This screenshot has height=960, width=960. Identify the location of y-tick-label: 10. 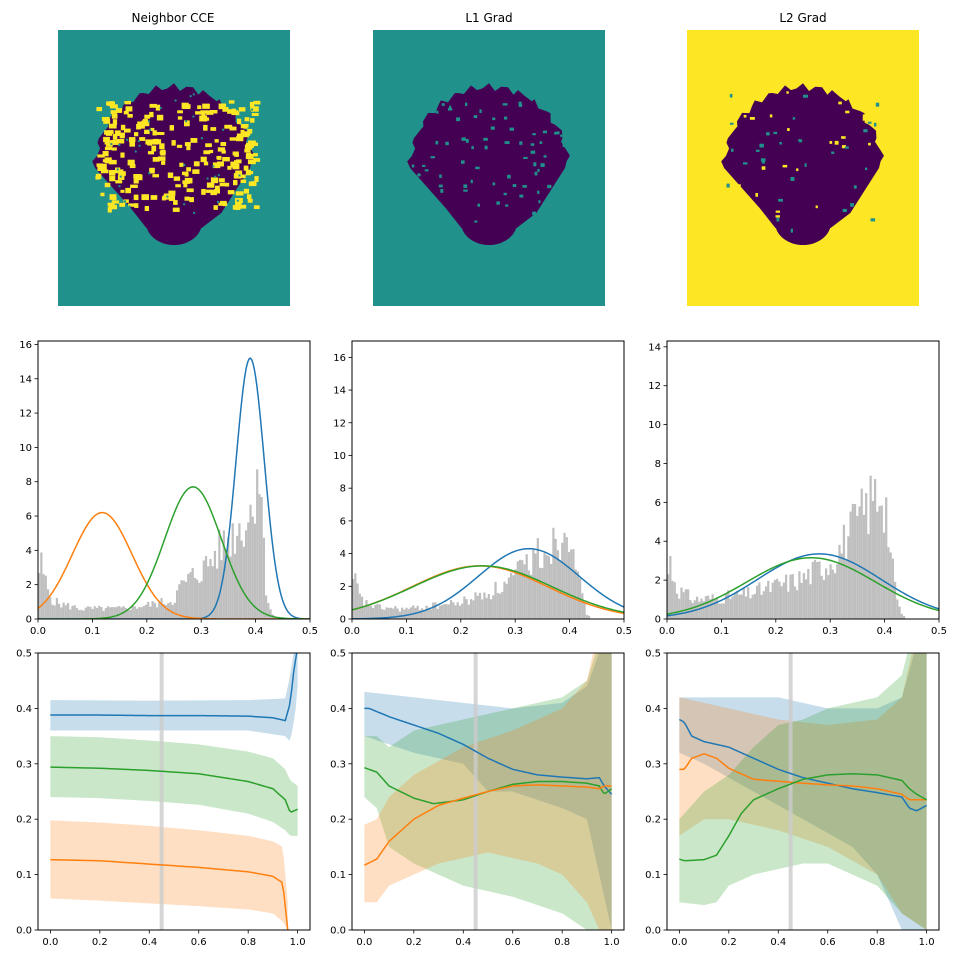
(25, 448).